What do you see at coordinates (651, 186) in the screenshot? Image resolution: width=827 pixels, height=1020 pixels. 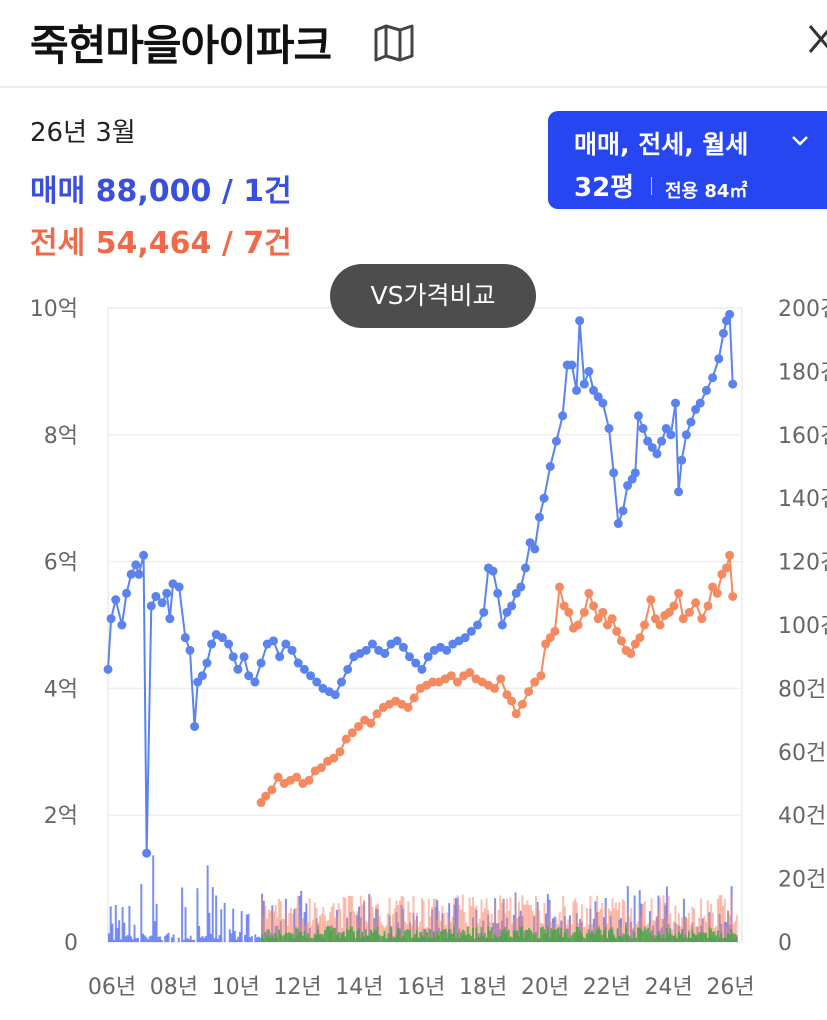 I see `filter-divider` at bounding box center [651, 186].